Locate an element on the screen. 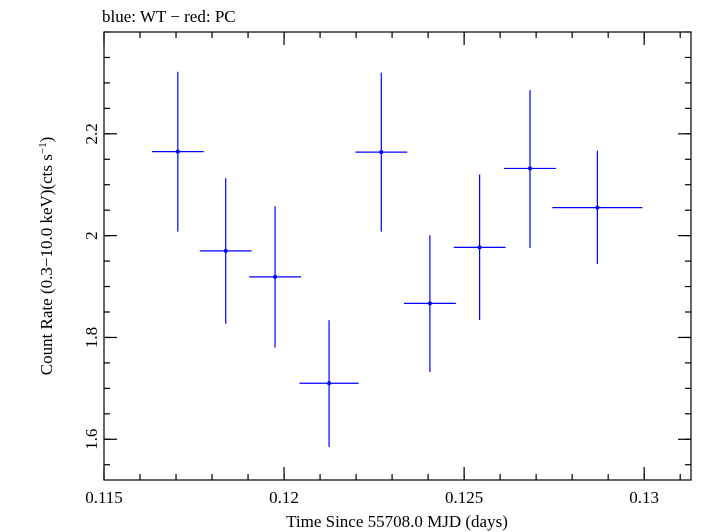 The width and height of the screenshot is (709, 532). chart-title: blue: WT − red: PC is located at coordinates (169, 16).